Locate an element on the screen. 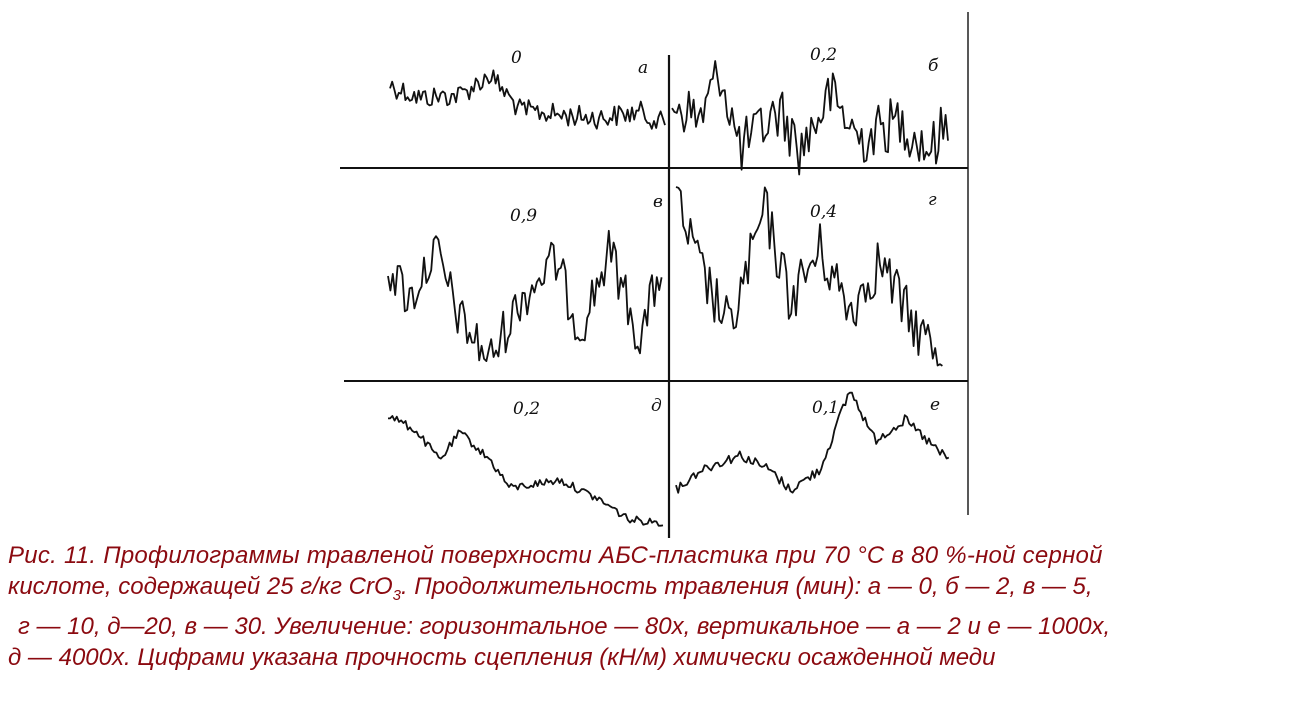 The image size is (1300, 710). panel-g-value: 0,4 is located at coordinates (823, 212).